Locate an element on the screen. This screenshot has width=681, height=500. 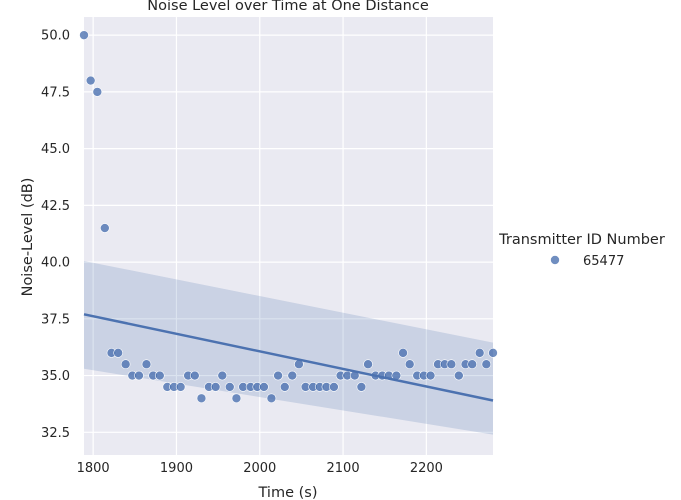
regression-line is located at coordinates (288, 357).